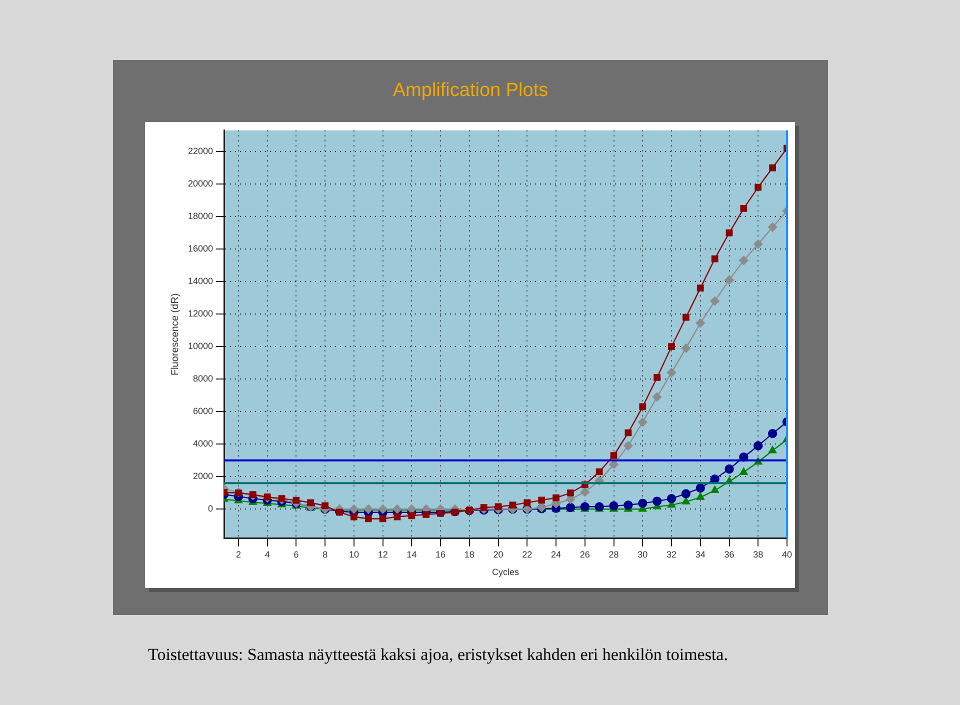  I want to click on x-tick-label: 36, so click(729, 554).